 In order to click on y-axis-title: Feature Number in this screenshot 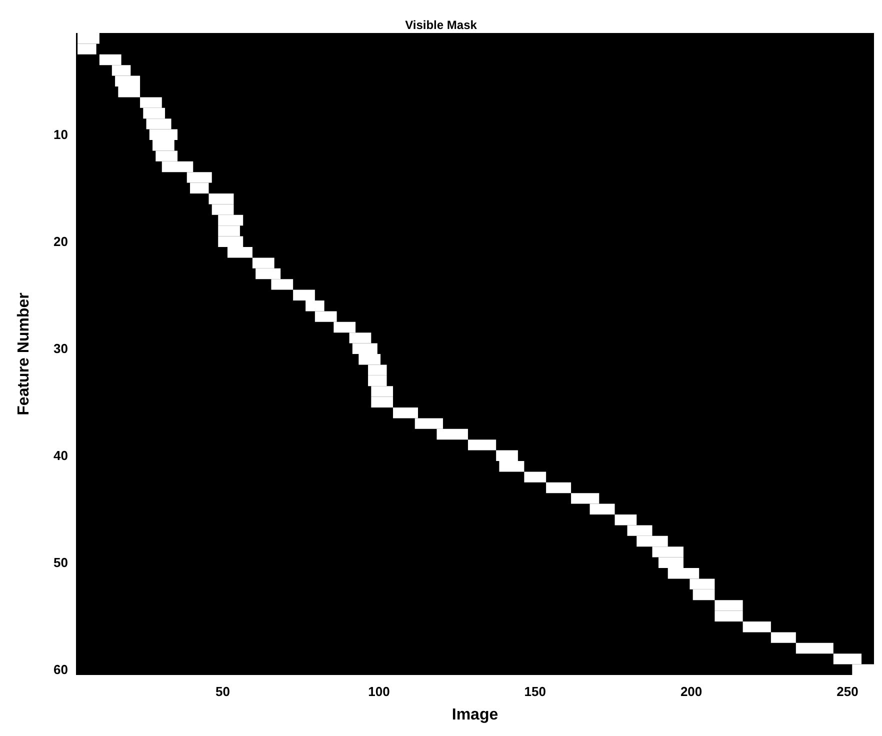, I will do `click(24, 354)`.